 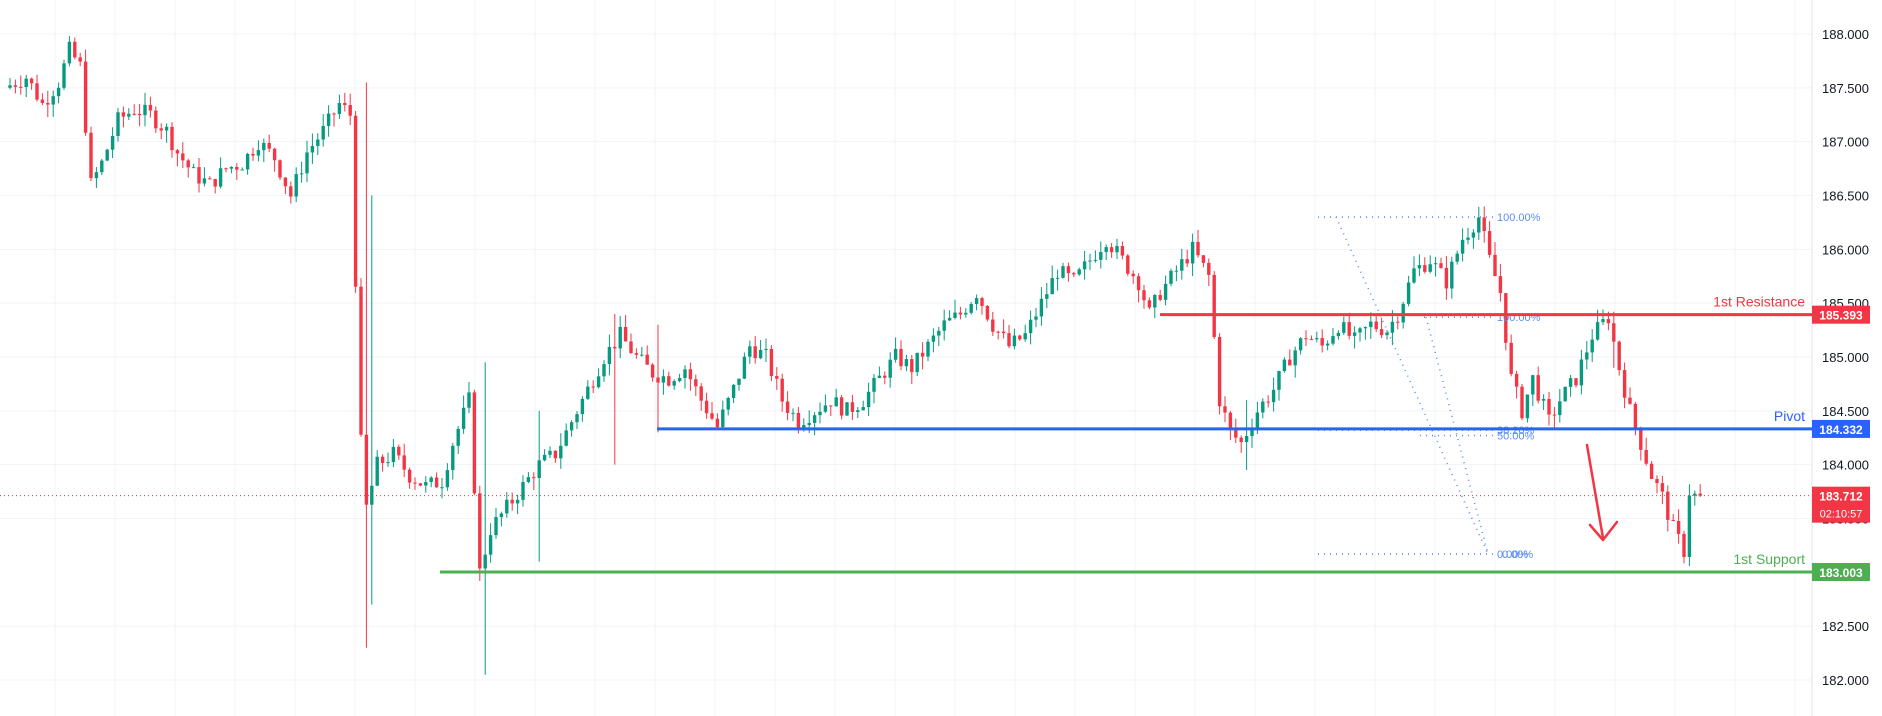 I want to click on y-tick-label: 182.000, so click(x=1845, y=680).